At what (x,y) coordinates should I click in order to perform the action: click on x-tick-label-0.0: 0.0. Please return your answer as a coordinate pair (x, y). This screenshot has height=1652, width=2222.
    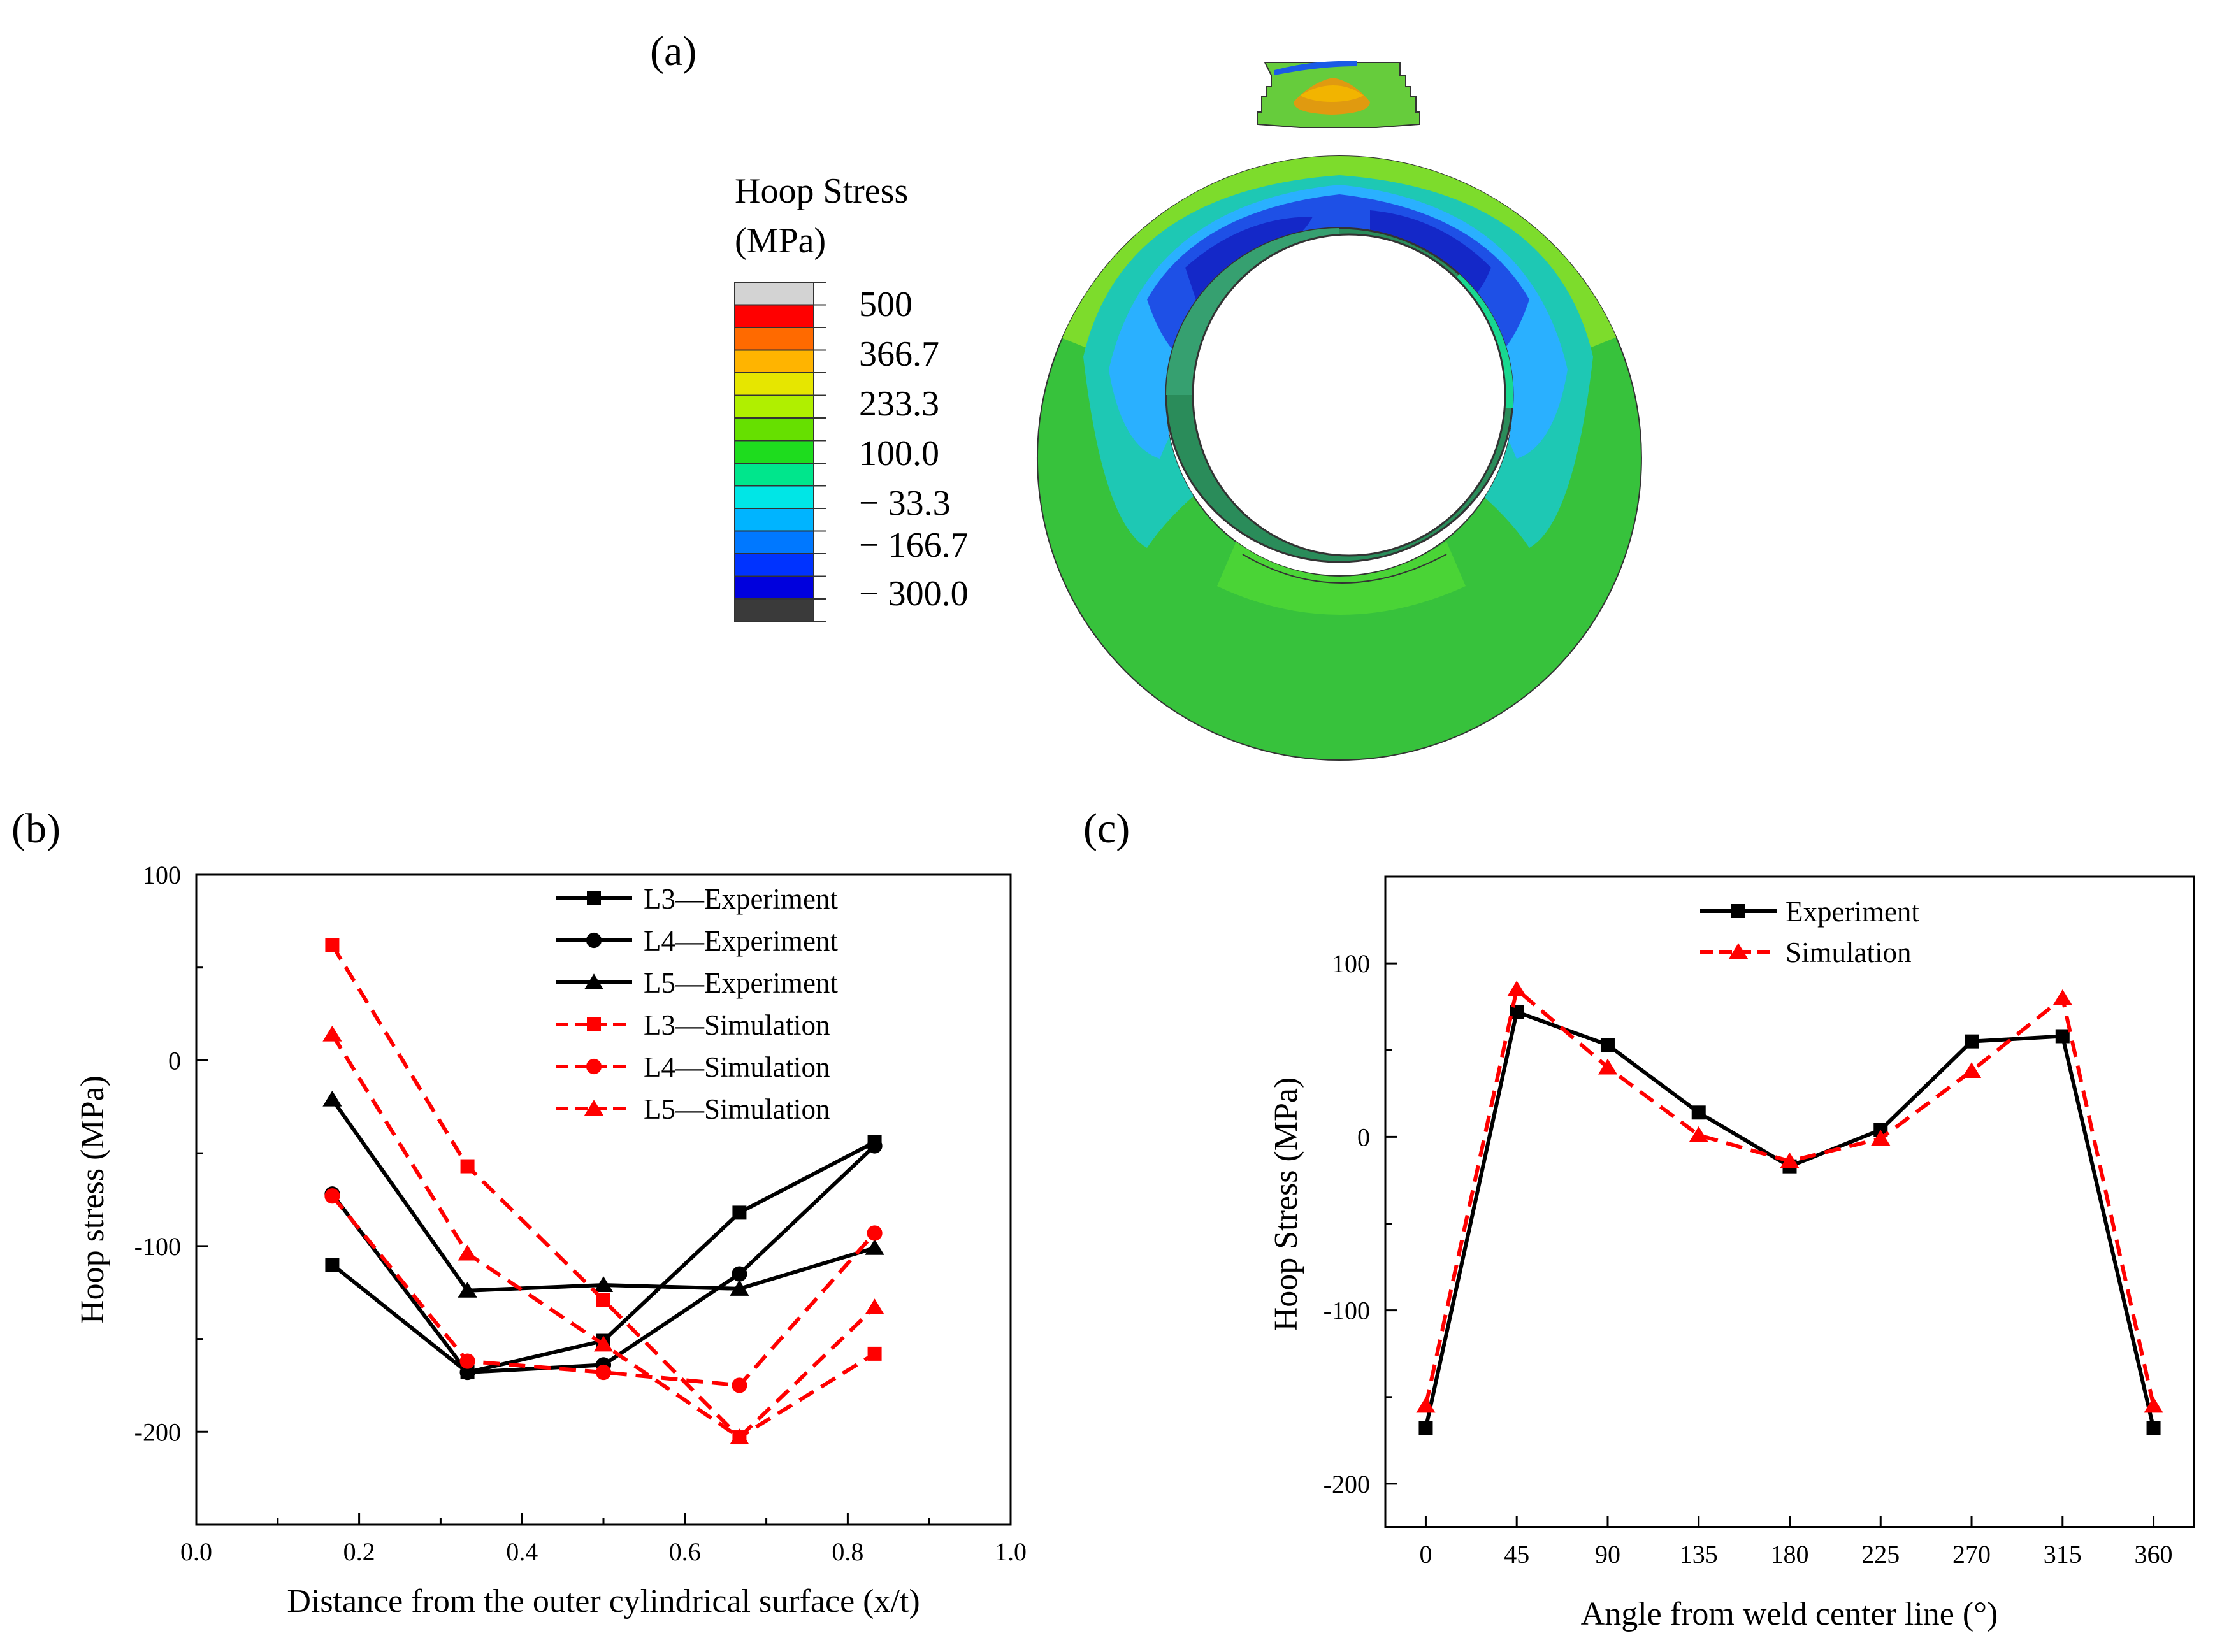
    Looking at the image, I should click on (196, 1551).